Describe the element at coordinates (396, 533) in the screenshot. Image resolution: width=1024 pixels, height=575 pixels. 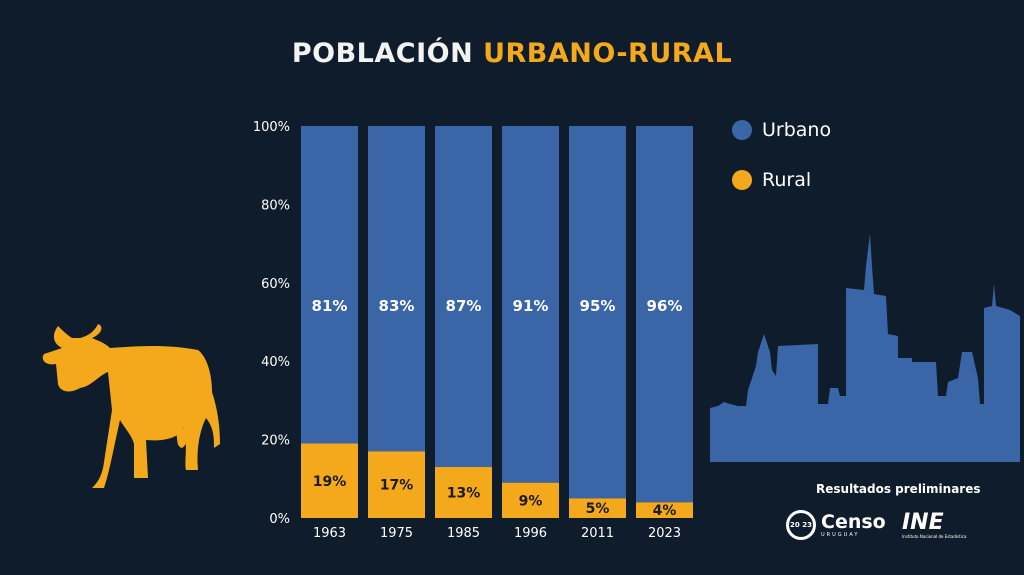
I see `x-tick-label: 1975` at that location.